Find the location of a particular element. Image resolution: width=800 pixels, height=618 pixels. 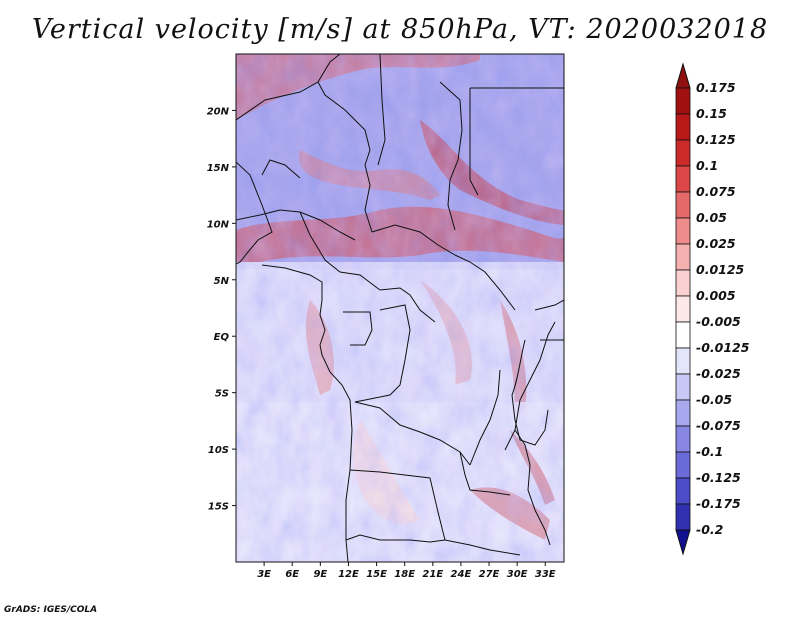

colorbar-bottom-arrow is located at coordinates (683, 542).